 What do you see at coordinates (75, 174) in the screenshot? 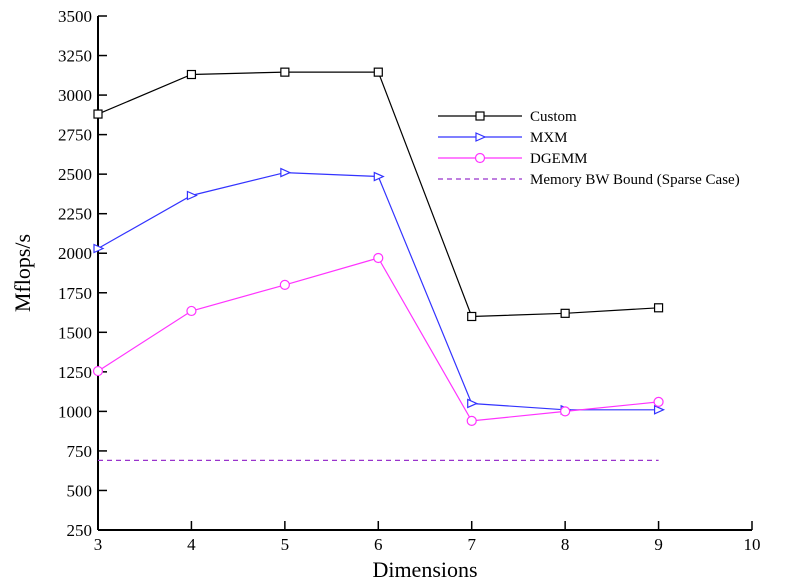
I see `y-tick-label: 2500` at bounding box center [75, 174].